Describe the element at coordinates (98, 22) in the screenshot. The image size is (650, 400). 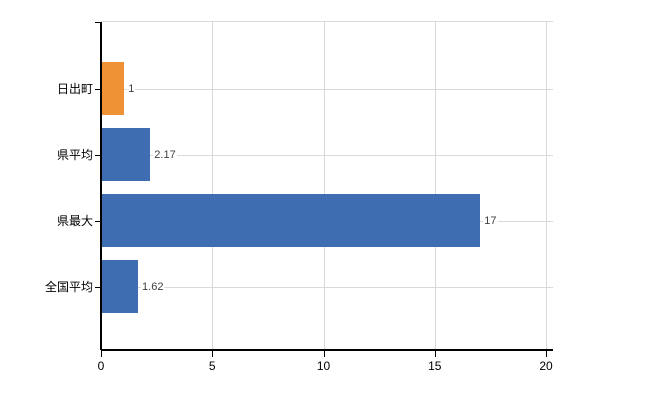
I see `y-axis-end-tick` at that location.